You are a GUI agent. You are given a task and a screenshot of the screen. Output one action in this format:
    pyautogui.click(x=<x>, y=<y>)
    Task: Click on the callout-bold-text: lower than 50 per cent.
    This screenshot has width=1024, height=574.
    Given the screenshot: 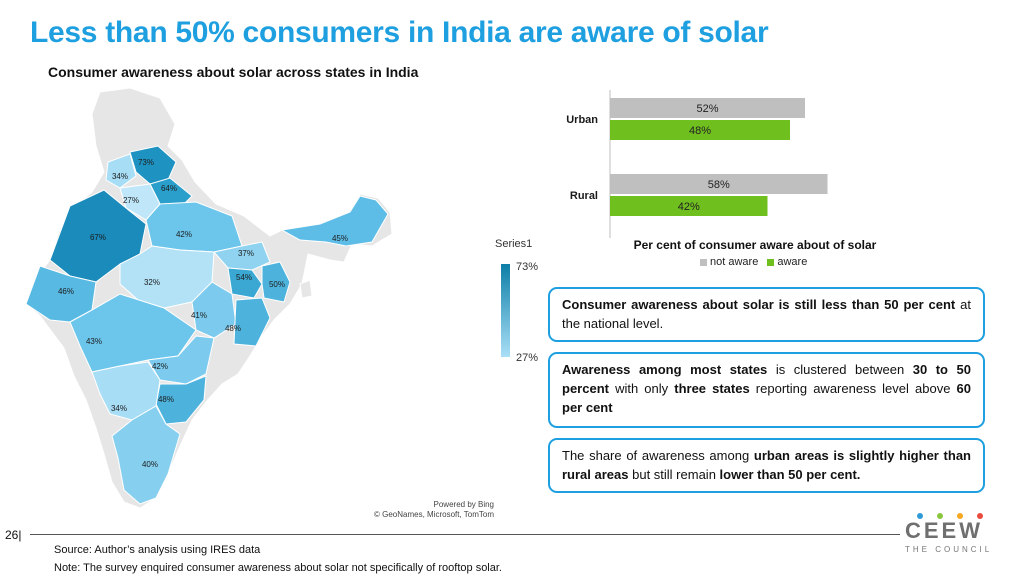 What is the action you would take?
    pyautogui.click(x=790, y=474)
    